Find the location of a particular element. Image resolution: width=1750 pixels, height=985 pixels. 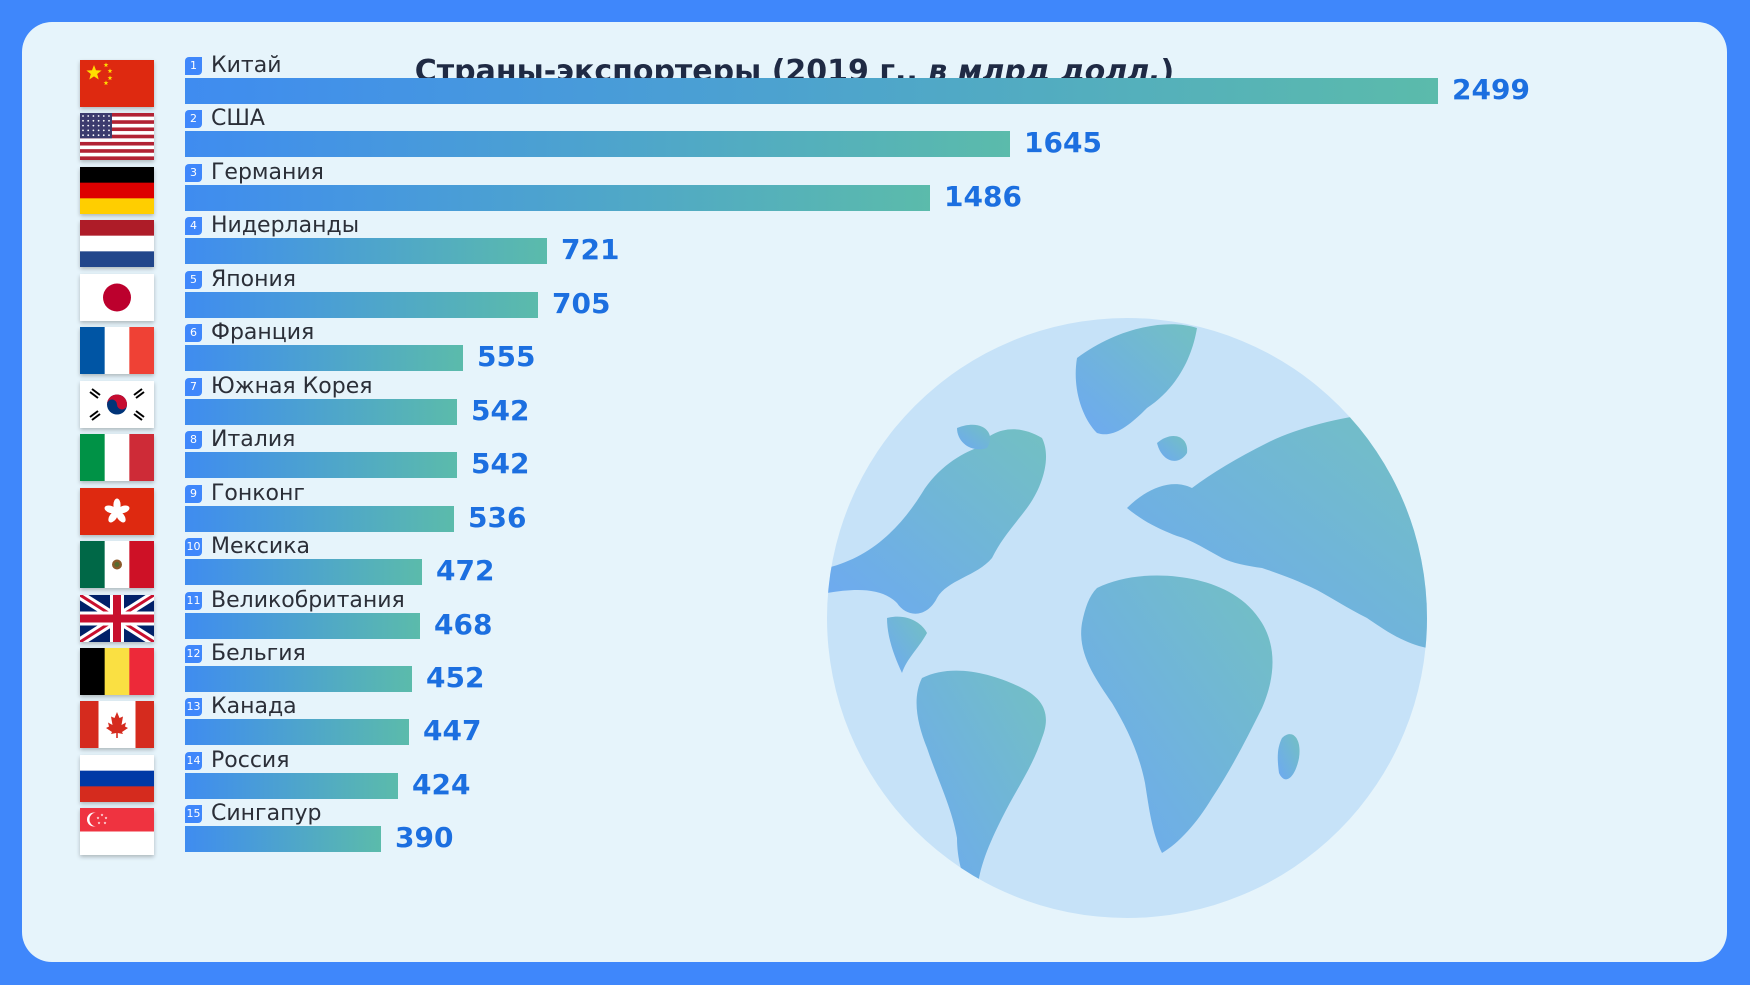

value-label: 705 is located at coordinates (581, 303).